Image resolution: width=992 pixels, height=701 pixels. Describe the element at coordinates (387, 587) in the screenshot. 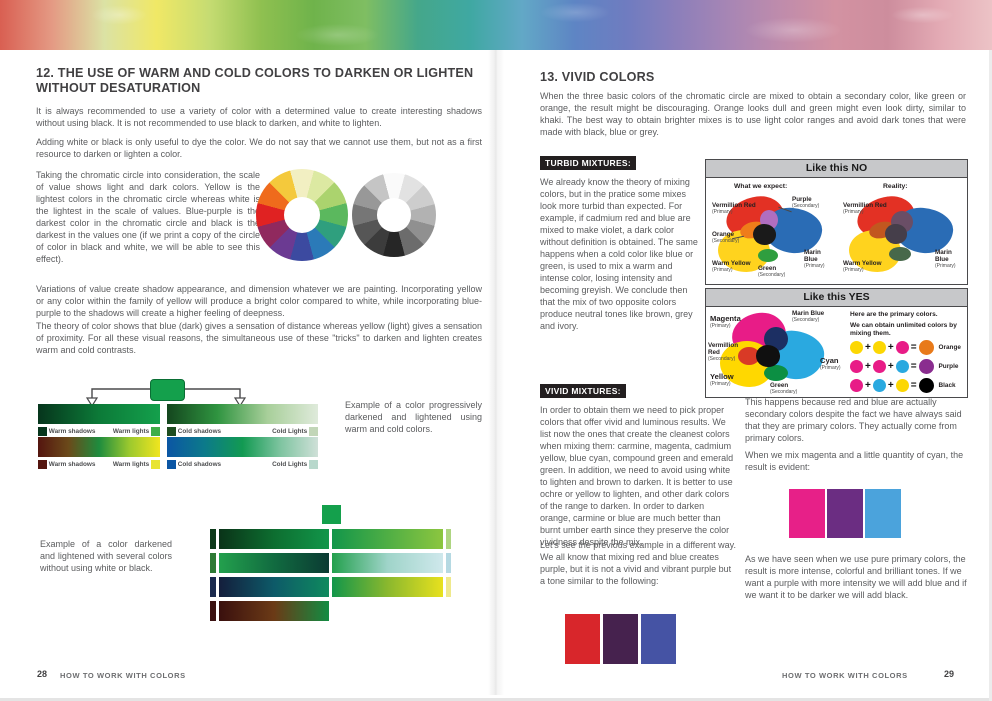

I see `diagram2-row3-light` at that location.